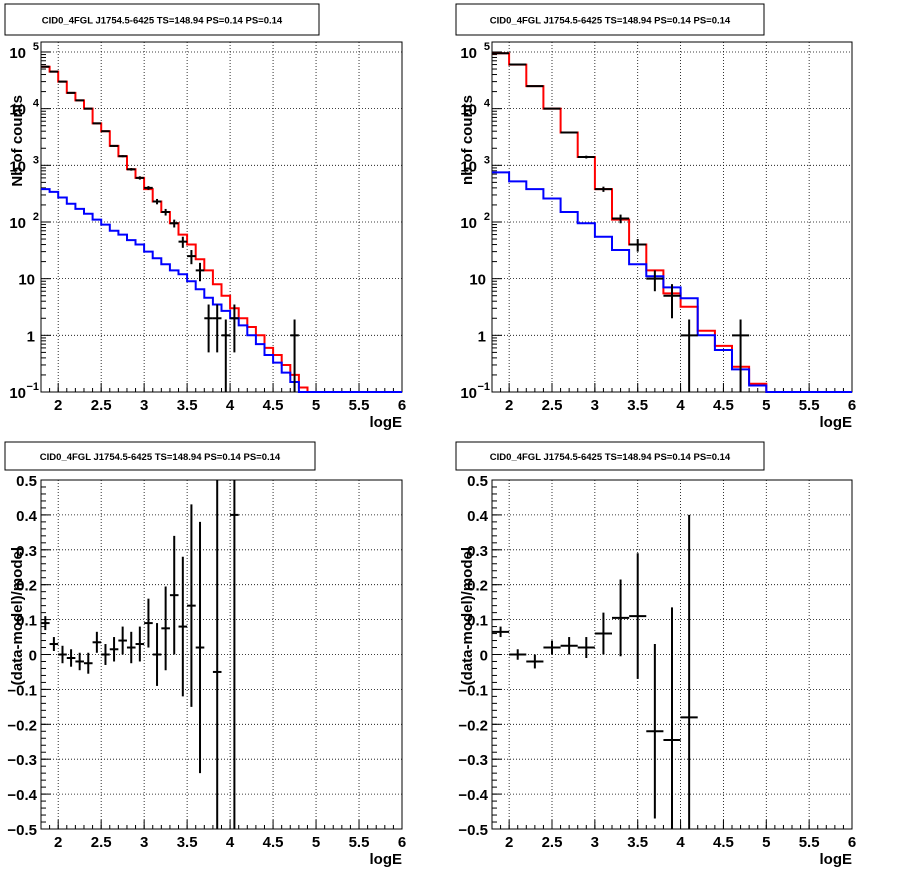 The width and height of the screenshot is (898, 875). I want to click on y-tick-label: 1, so click(482, 336).